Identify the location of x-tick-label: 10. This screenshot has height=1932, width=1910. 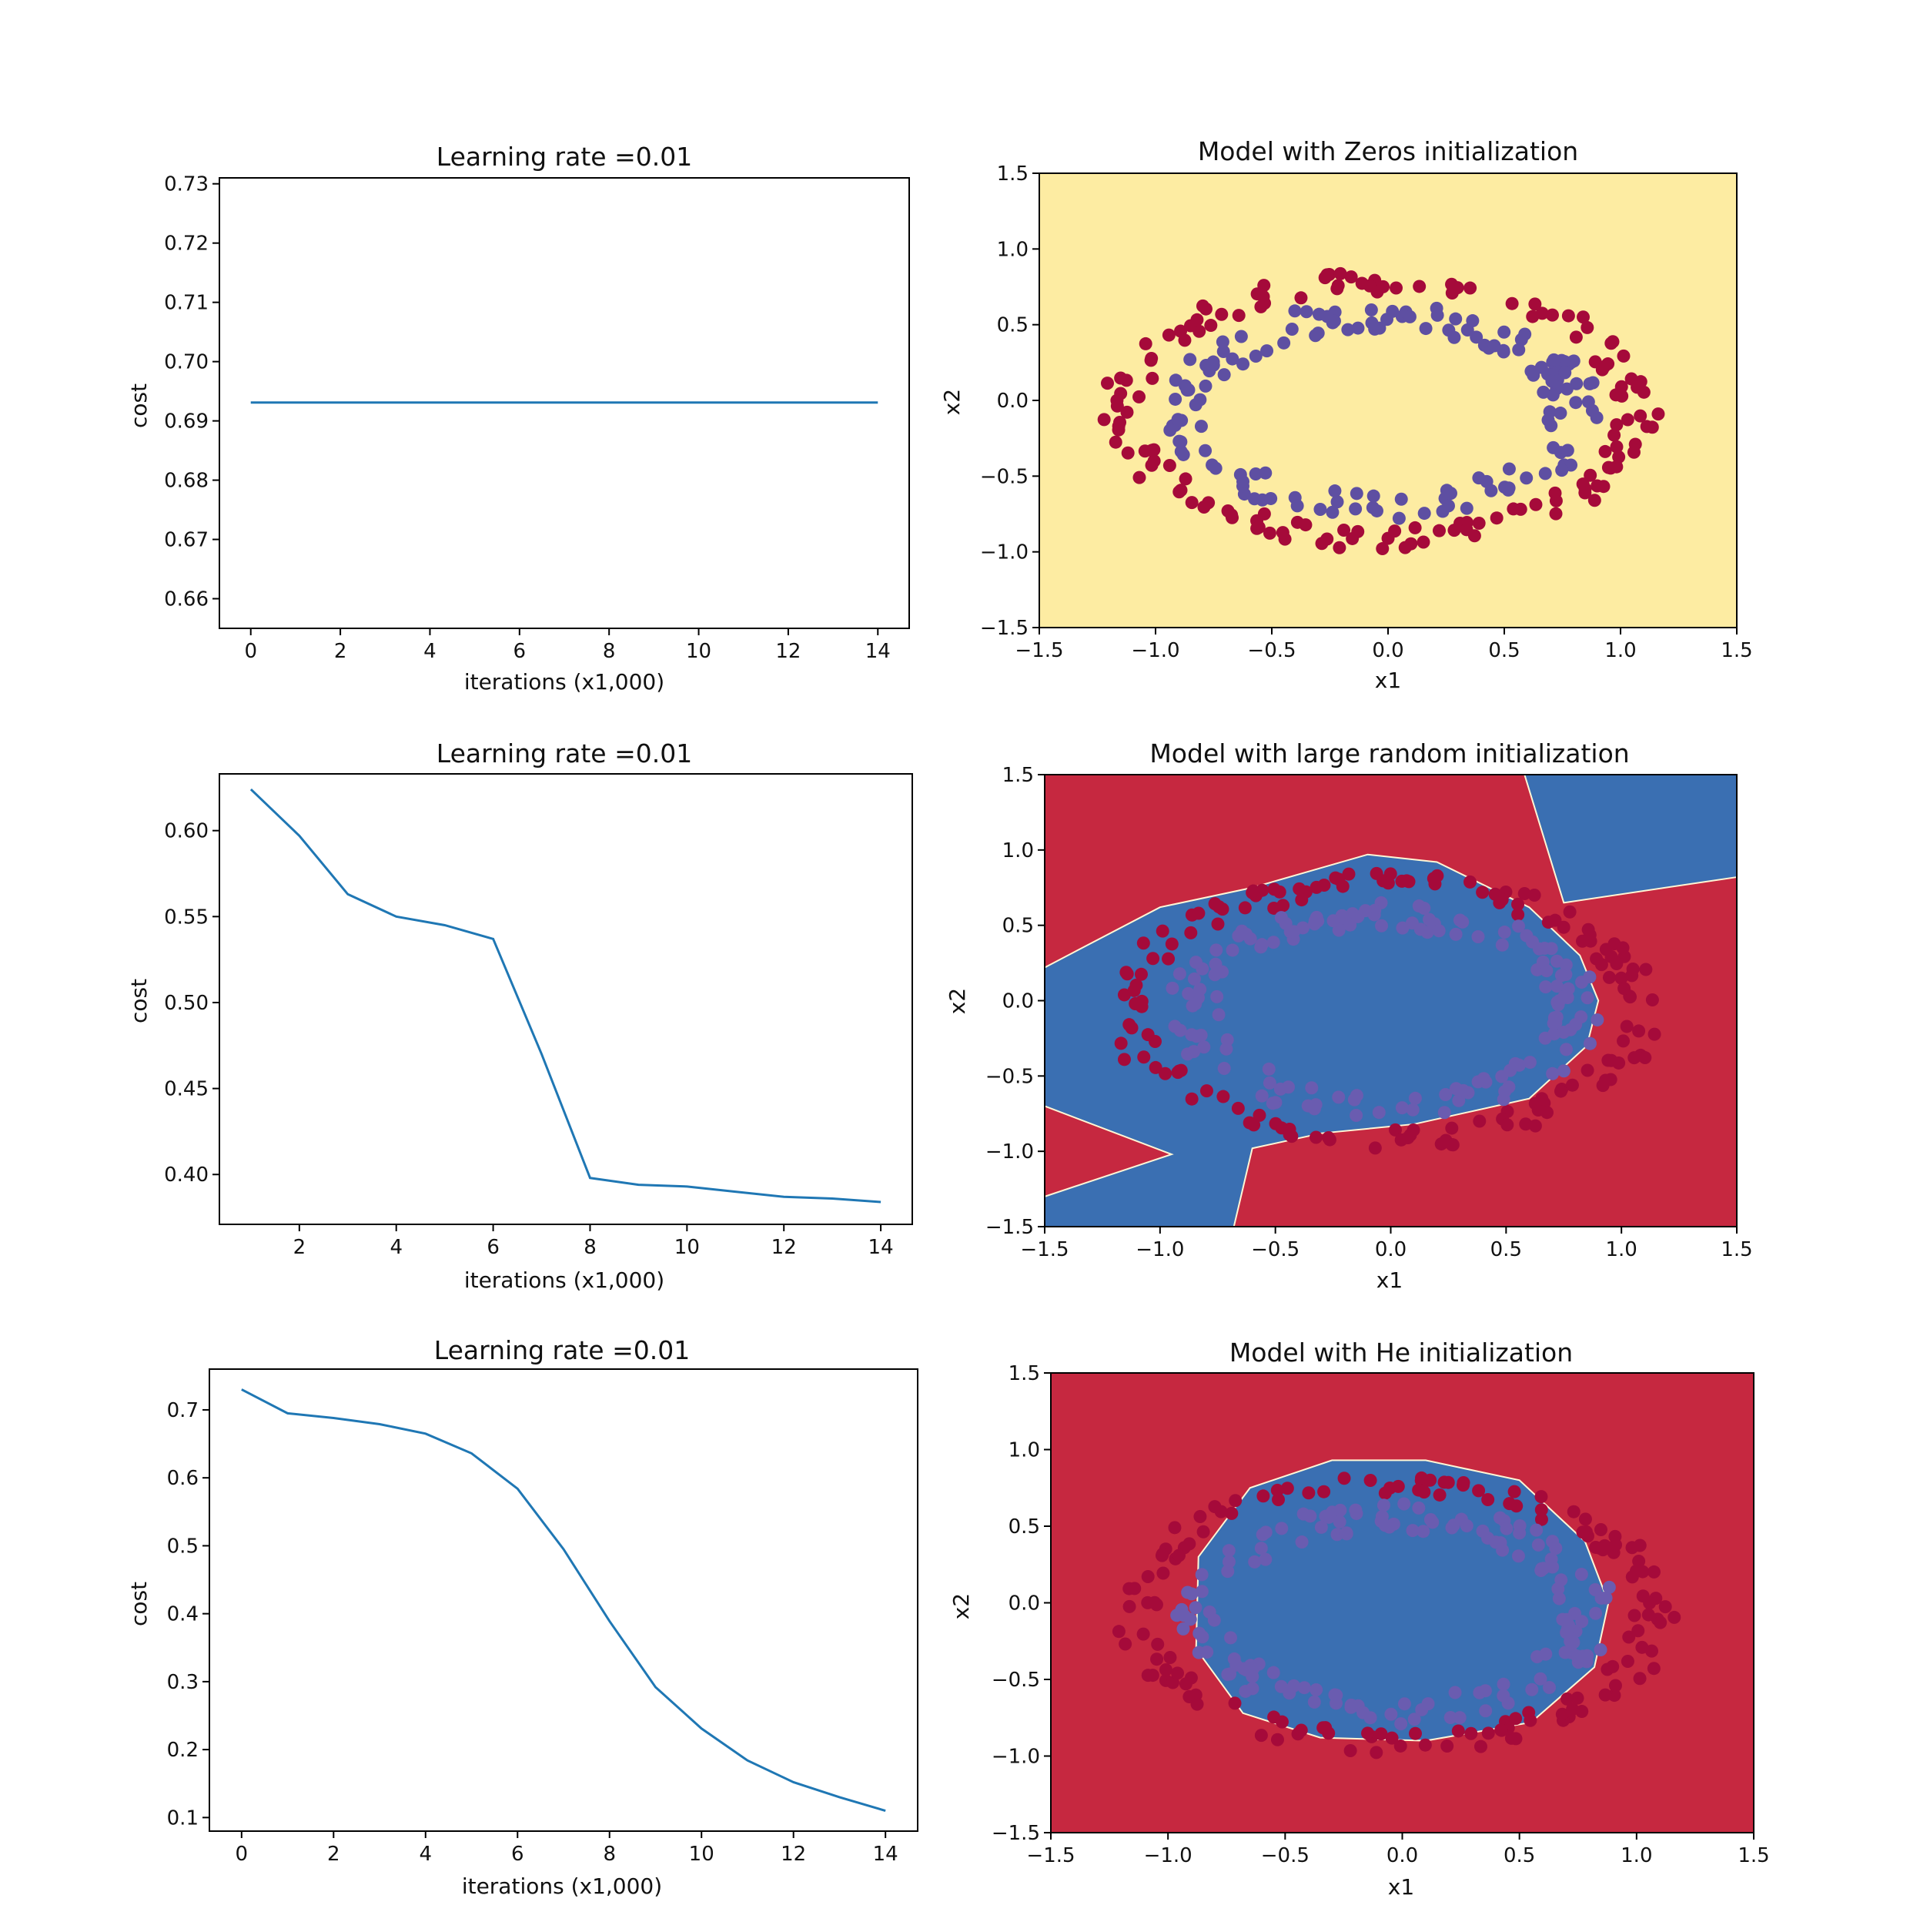
(687, 1247).